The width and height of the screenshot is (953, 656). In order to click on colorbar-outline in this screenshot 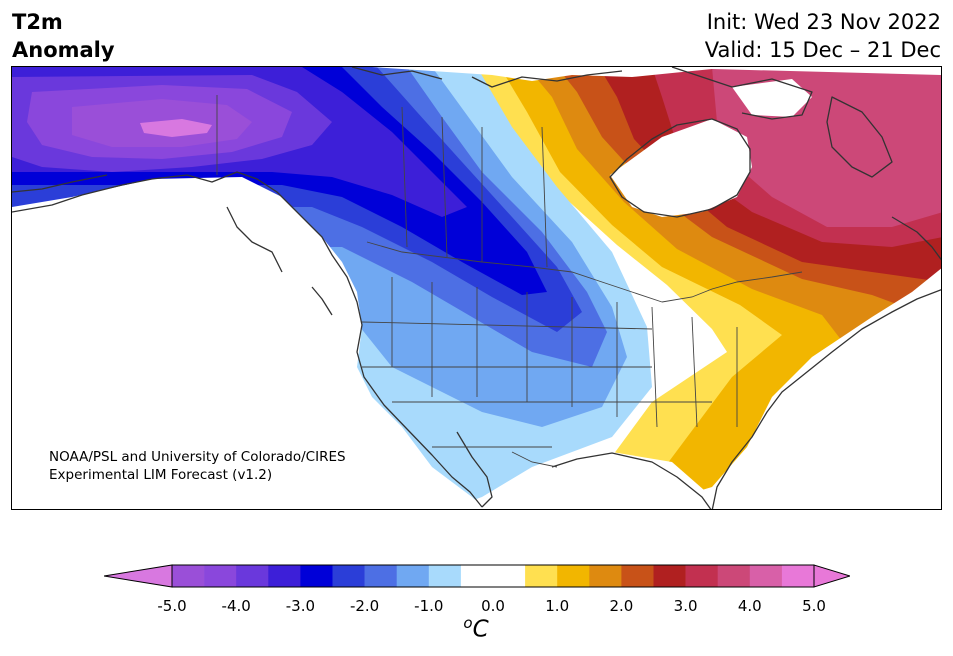, I will do `click(493, 576)`.